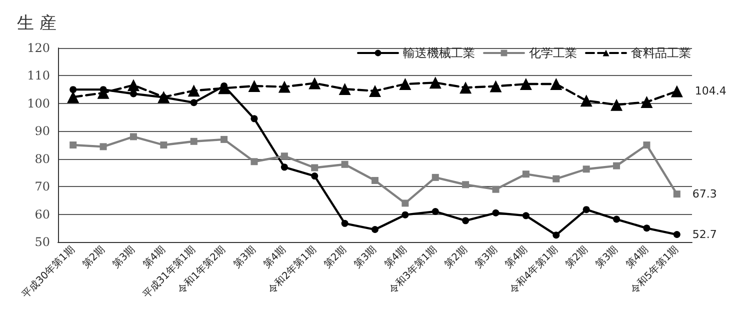 Image resolution: width=740 pixels, height=320 pixels. I want to click on y-tick-label: 90, so click(42, 131).